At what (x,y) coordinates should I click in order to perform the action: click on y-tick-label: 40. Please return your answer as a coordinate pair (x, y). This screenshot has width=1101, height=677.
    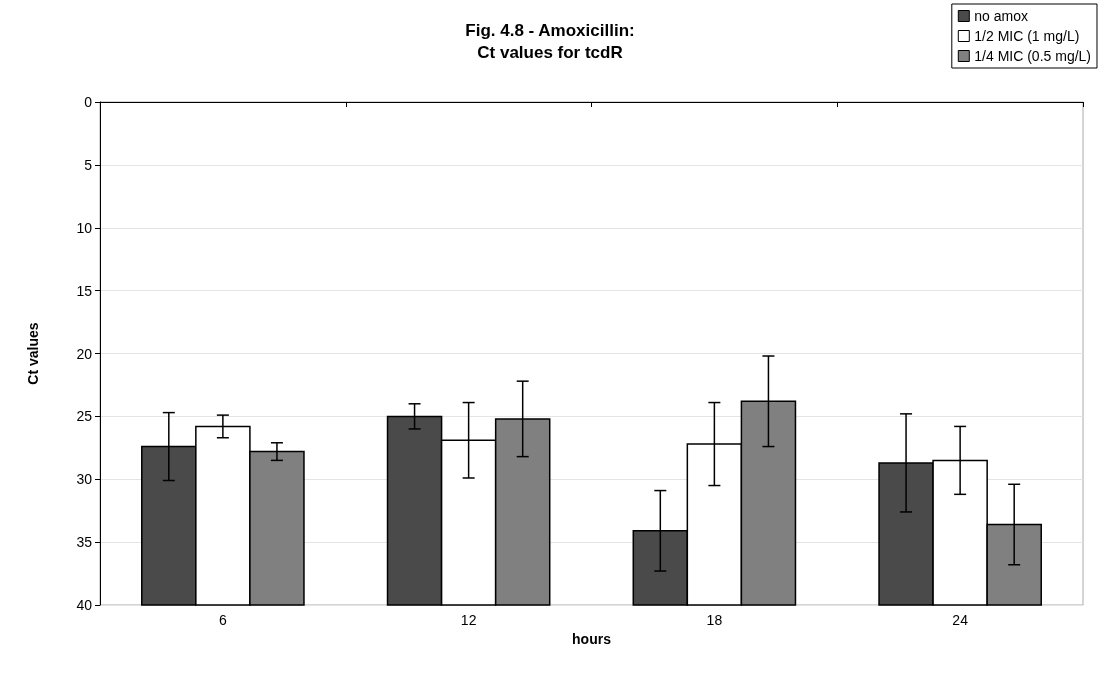
    Looking at the image, I should click on (84, 605).